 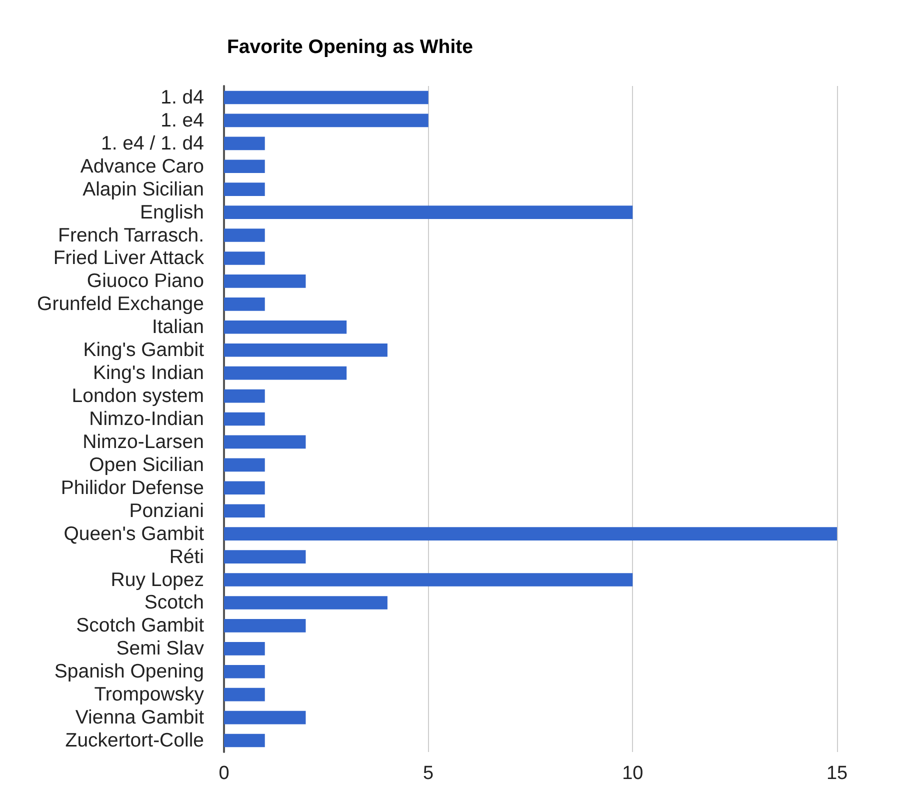 I want to click on y-tick-label: Nimzo-Larsen, so click(x=143, y=441).